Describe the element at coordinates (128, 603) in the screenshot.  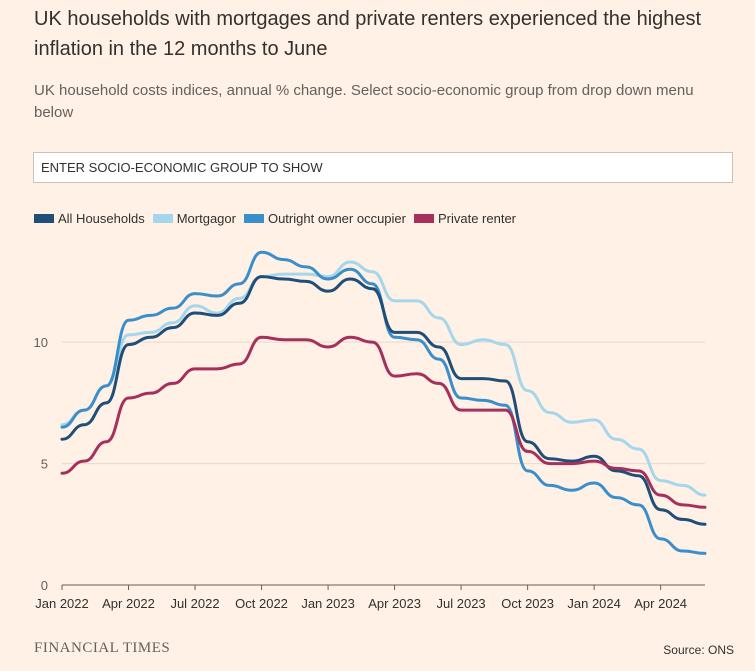
I see `x-tick-label: Apr 2022` at that location.